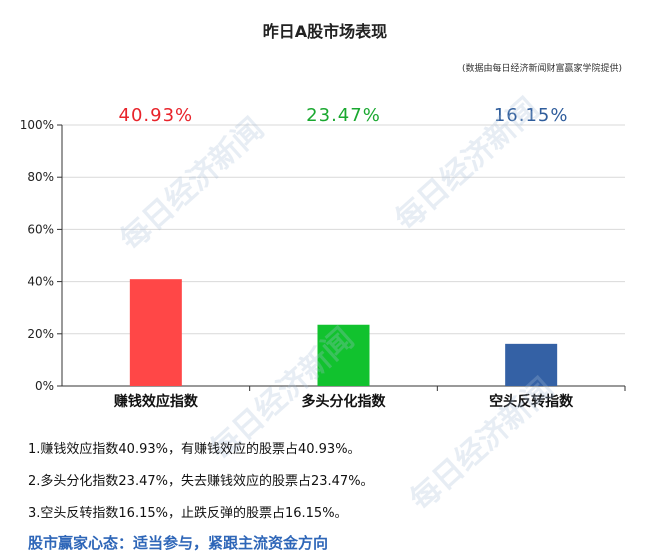  Describe the element at coordinates (325, 31) in the screenshot. I see `chart-title: 昨日A股市场表现` at that location.